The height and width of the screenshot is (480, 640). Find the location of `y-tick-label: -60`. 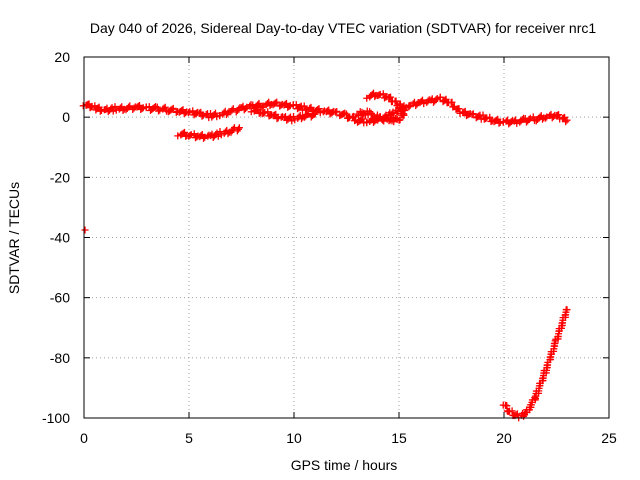

y-tick-label: -60 is located at coordinates (60, 298).